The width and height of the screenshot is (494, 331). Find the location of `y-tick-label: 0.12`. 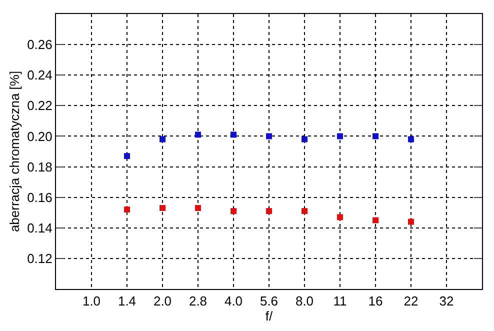

y-tick-label: 0.12 is located at coordinates (39, 258).